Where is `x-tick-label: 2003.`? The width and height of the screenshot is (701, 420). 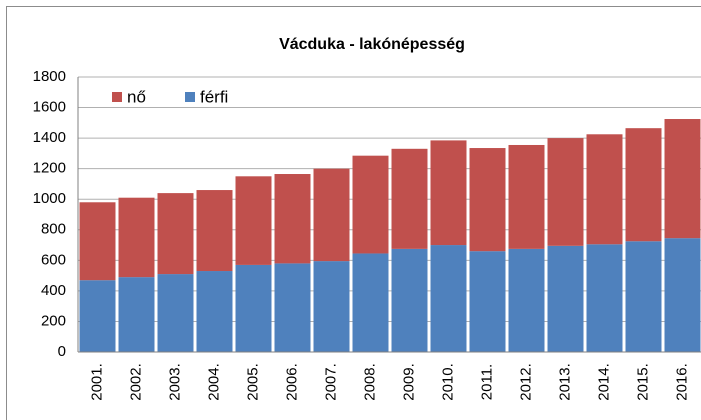 x-tick-label: 2003. is located at coordinates (174, 382).